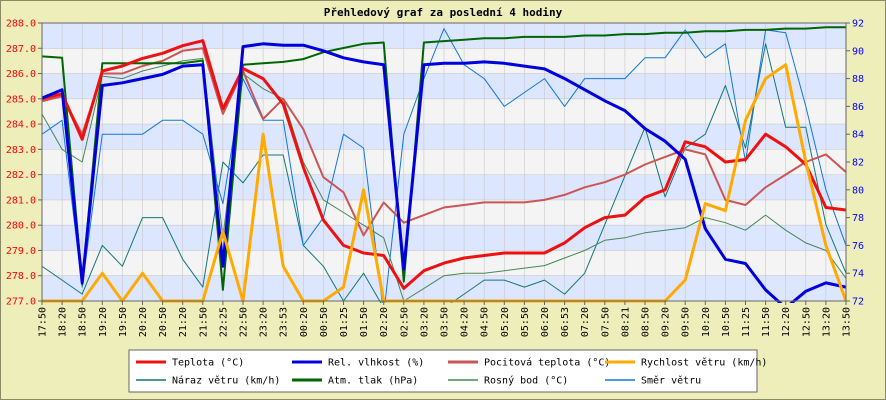 Image resolution: width=886 pixels, height=400 pixels. Describe the element at coordinates (21, 150) in the screenshot. I see `y-left-tick-label: 283.0` at that location.